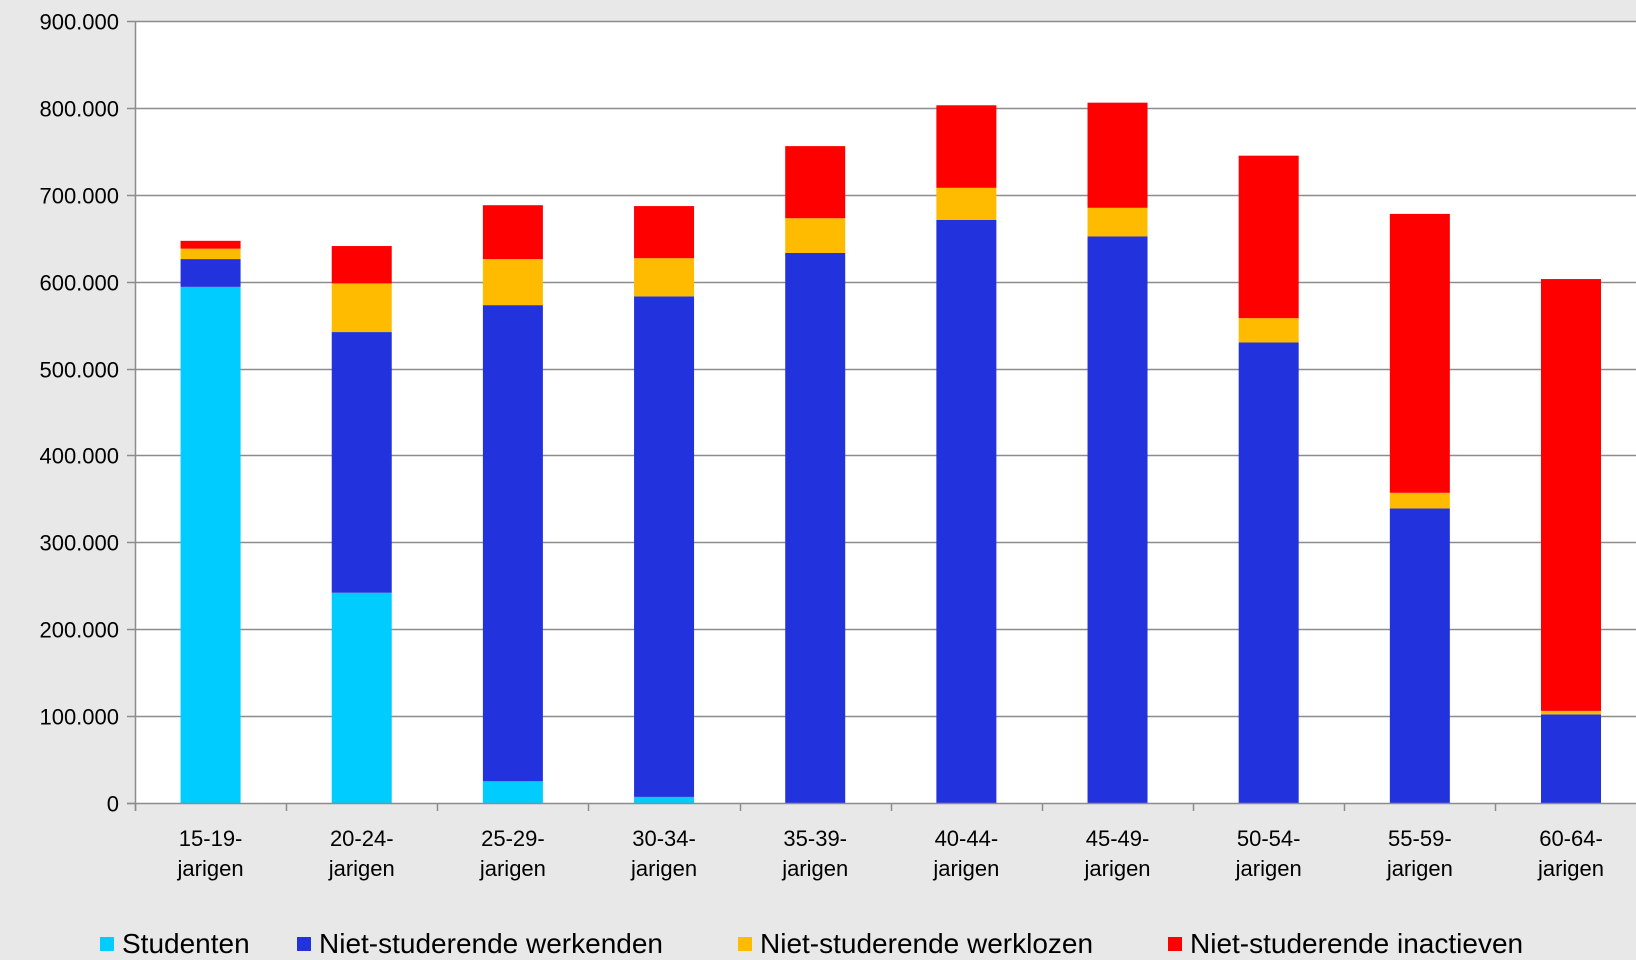 The height and width of the screenshot is (960, 1636). I want to click on legend-label: Niet-studerende werklozen, so click(927, 943).